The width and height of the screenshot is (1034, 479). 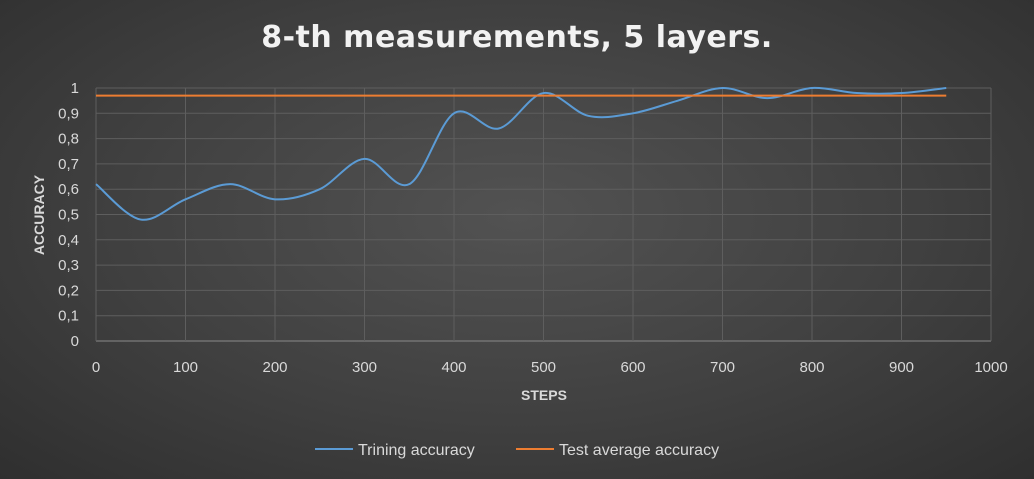 I want to click on x-tick-label: 700, so click(x=722, y=367).